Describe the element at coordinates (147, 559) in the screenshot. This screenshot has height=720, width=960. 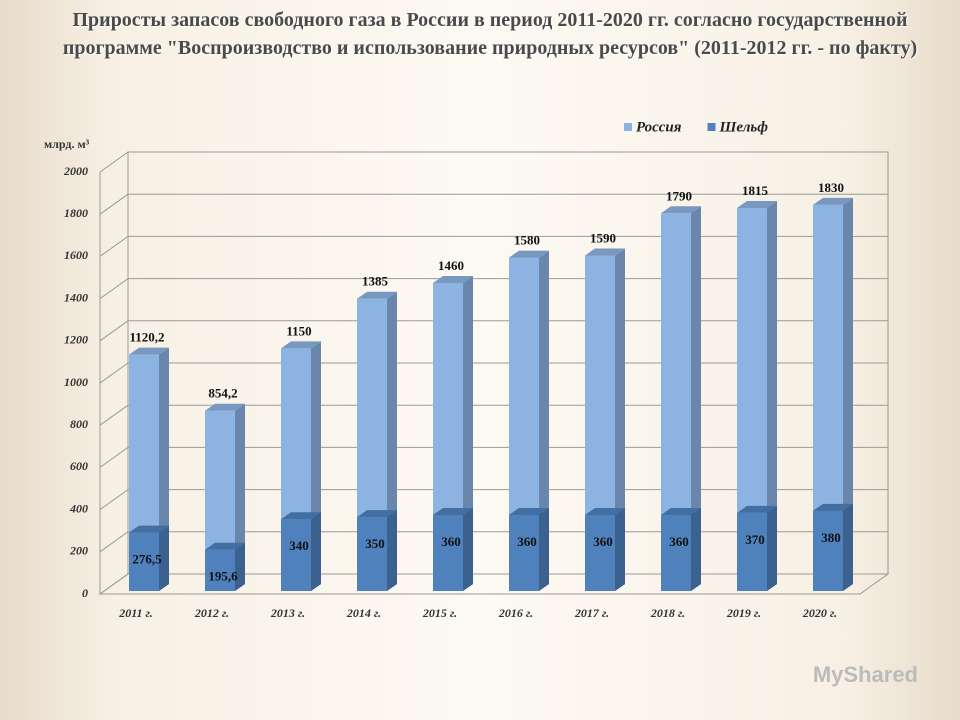
I see `data-label: 276,5` at that location.